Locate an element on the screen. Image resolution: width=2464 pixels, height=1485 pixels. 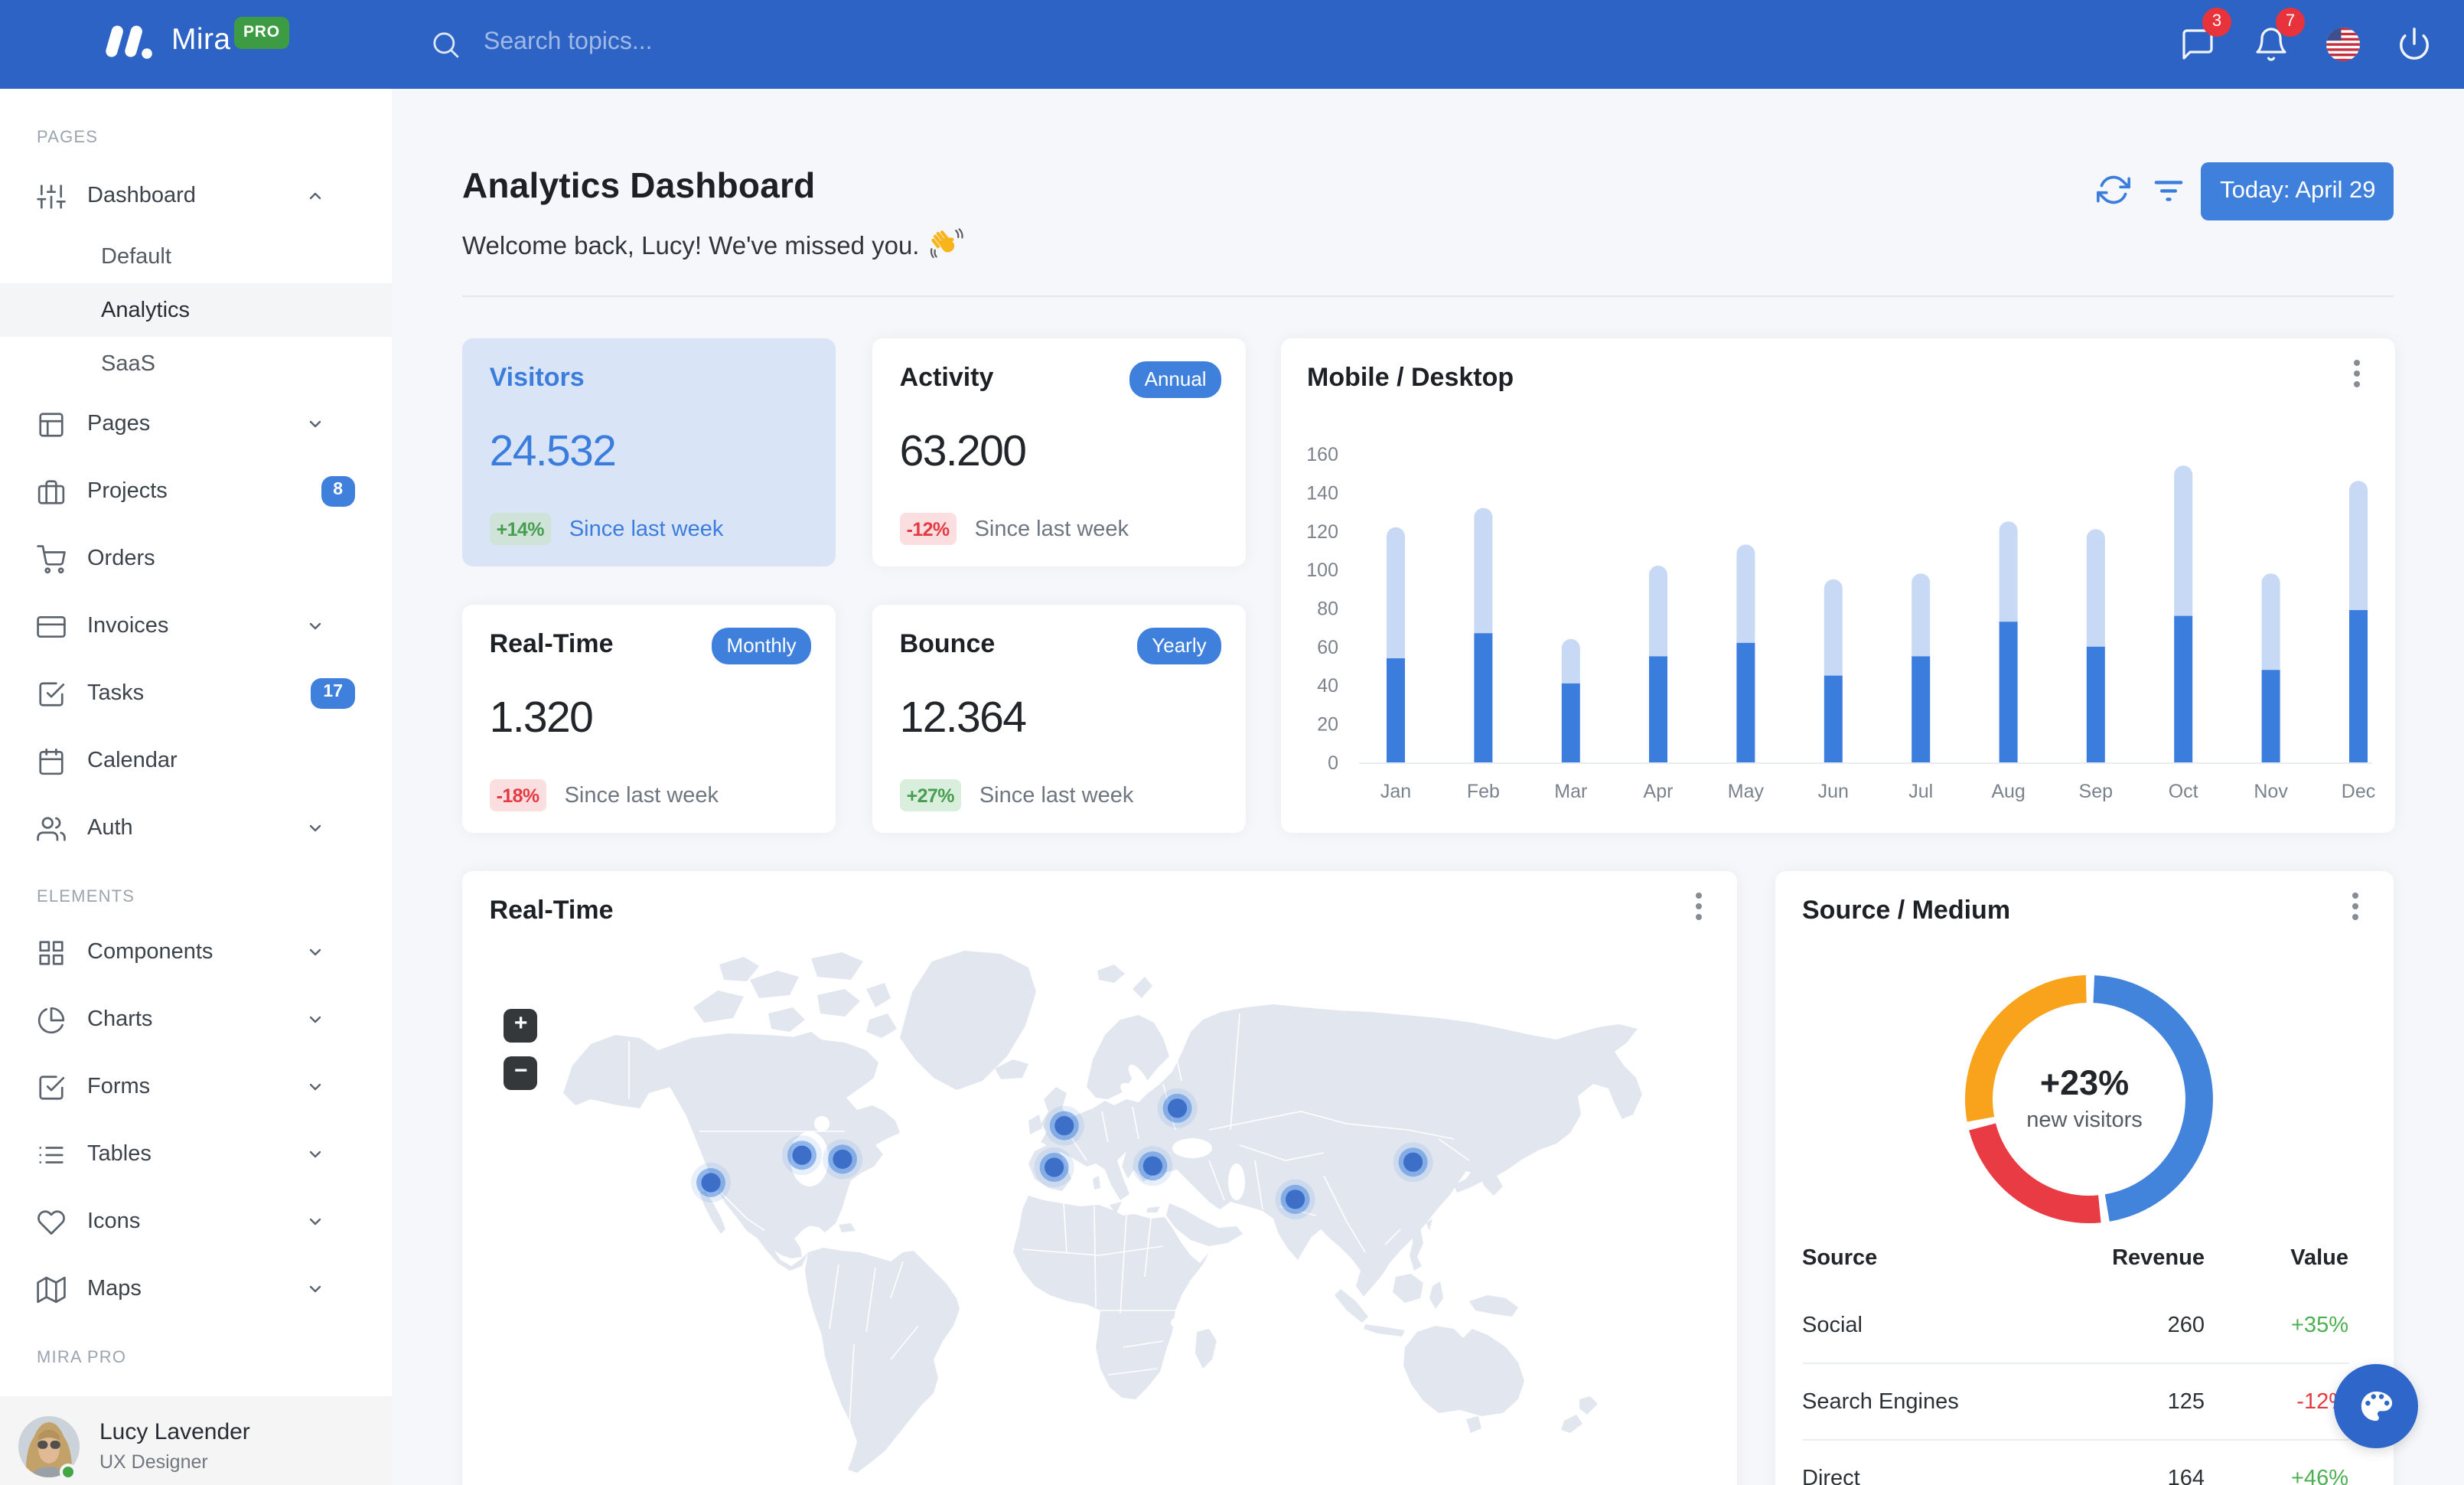
svg-text: 100 is located at coordinates (1321, 570).